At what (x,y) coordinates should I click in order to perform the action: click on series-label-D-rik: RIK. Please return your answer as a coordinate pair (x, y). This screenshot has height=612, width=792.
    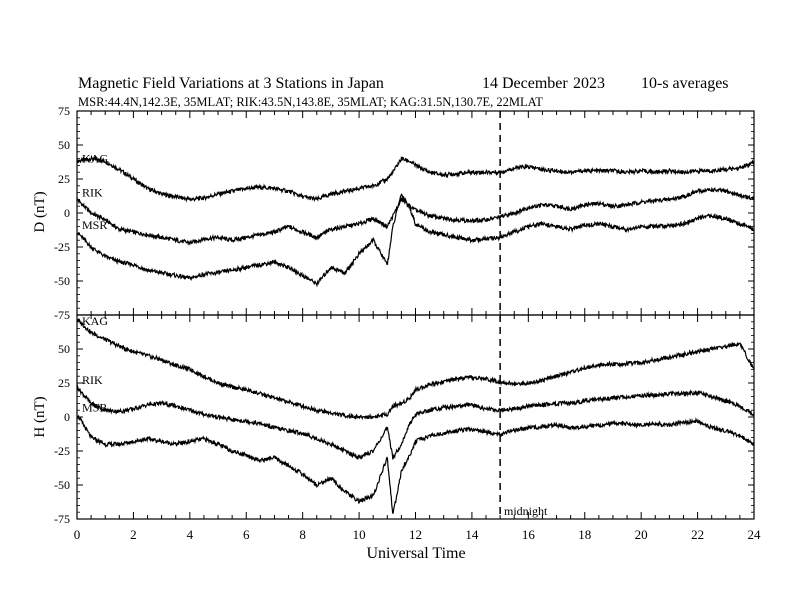
    Looking at the image, I should click on (92, 192).